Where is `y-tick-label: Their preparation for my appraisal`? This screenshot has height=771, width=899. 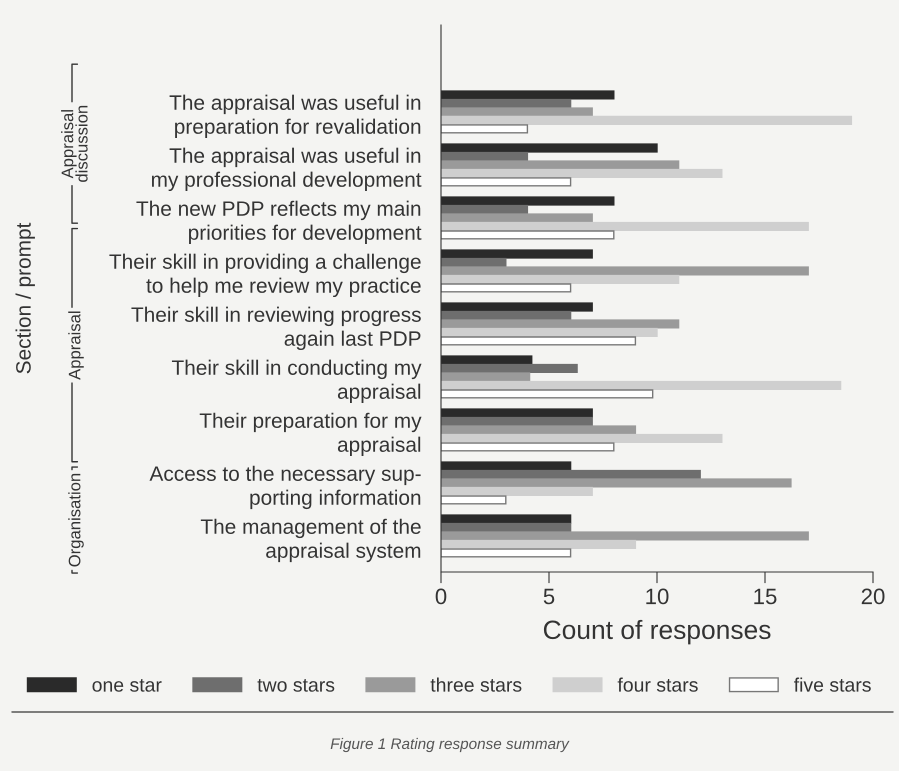
y-tick-label: Their preparation for my appraisal is located at coordinates (311, 434).